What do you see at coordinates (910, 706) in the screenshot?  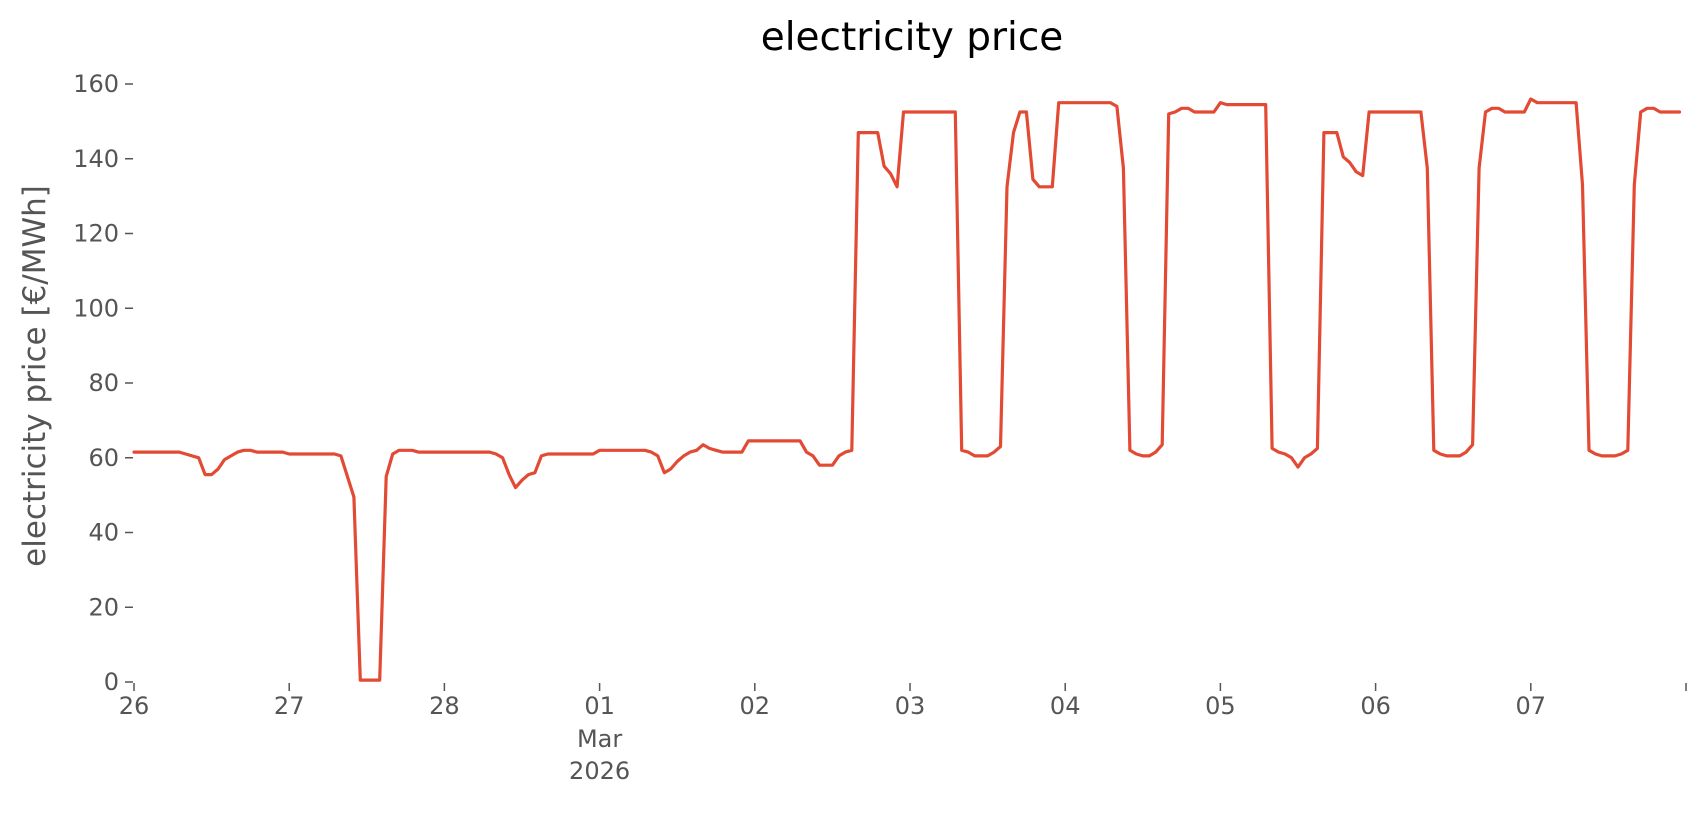 I see `x-tick-label: 03` at bounding box center [910, 706].